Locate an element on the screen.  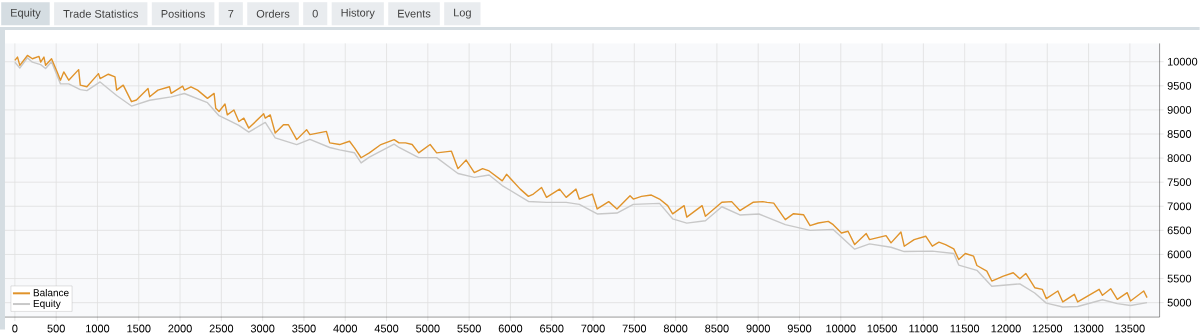
x-tick-label: 2500 is located at coordinates (221, 328).